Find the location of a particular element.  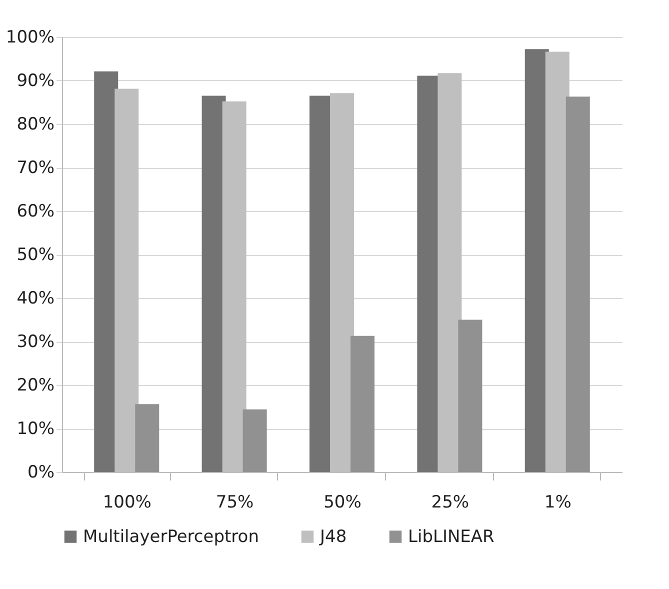

y-tick-label: 70% is located at coordinates (35, 168).